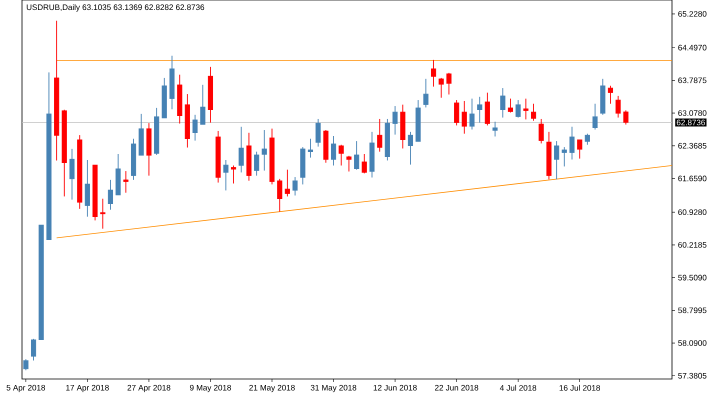 This screenshot has width=720, height=400. I want to click on y-tick-label: 57.3805, so click(692, 375).